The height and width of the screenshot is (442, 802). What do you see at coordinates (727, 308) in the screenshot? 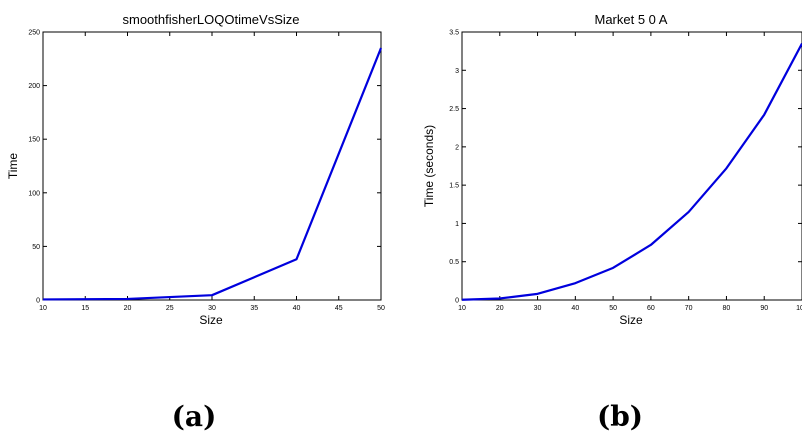
I see `x-tick-label: 80` at bounding box center [727, 308].